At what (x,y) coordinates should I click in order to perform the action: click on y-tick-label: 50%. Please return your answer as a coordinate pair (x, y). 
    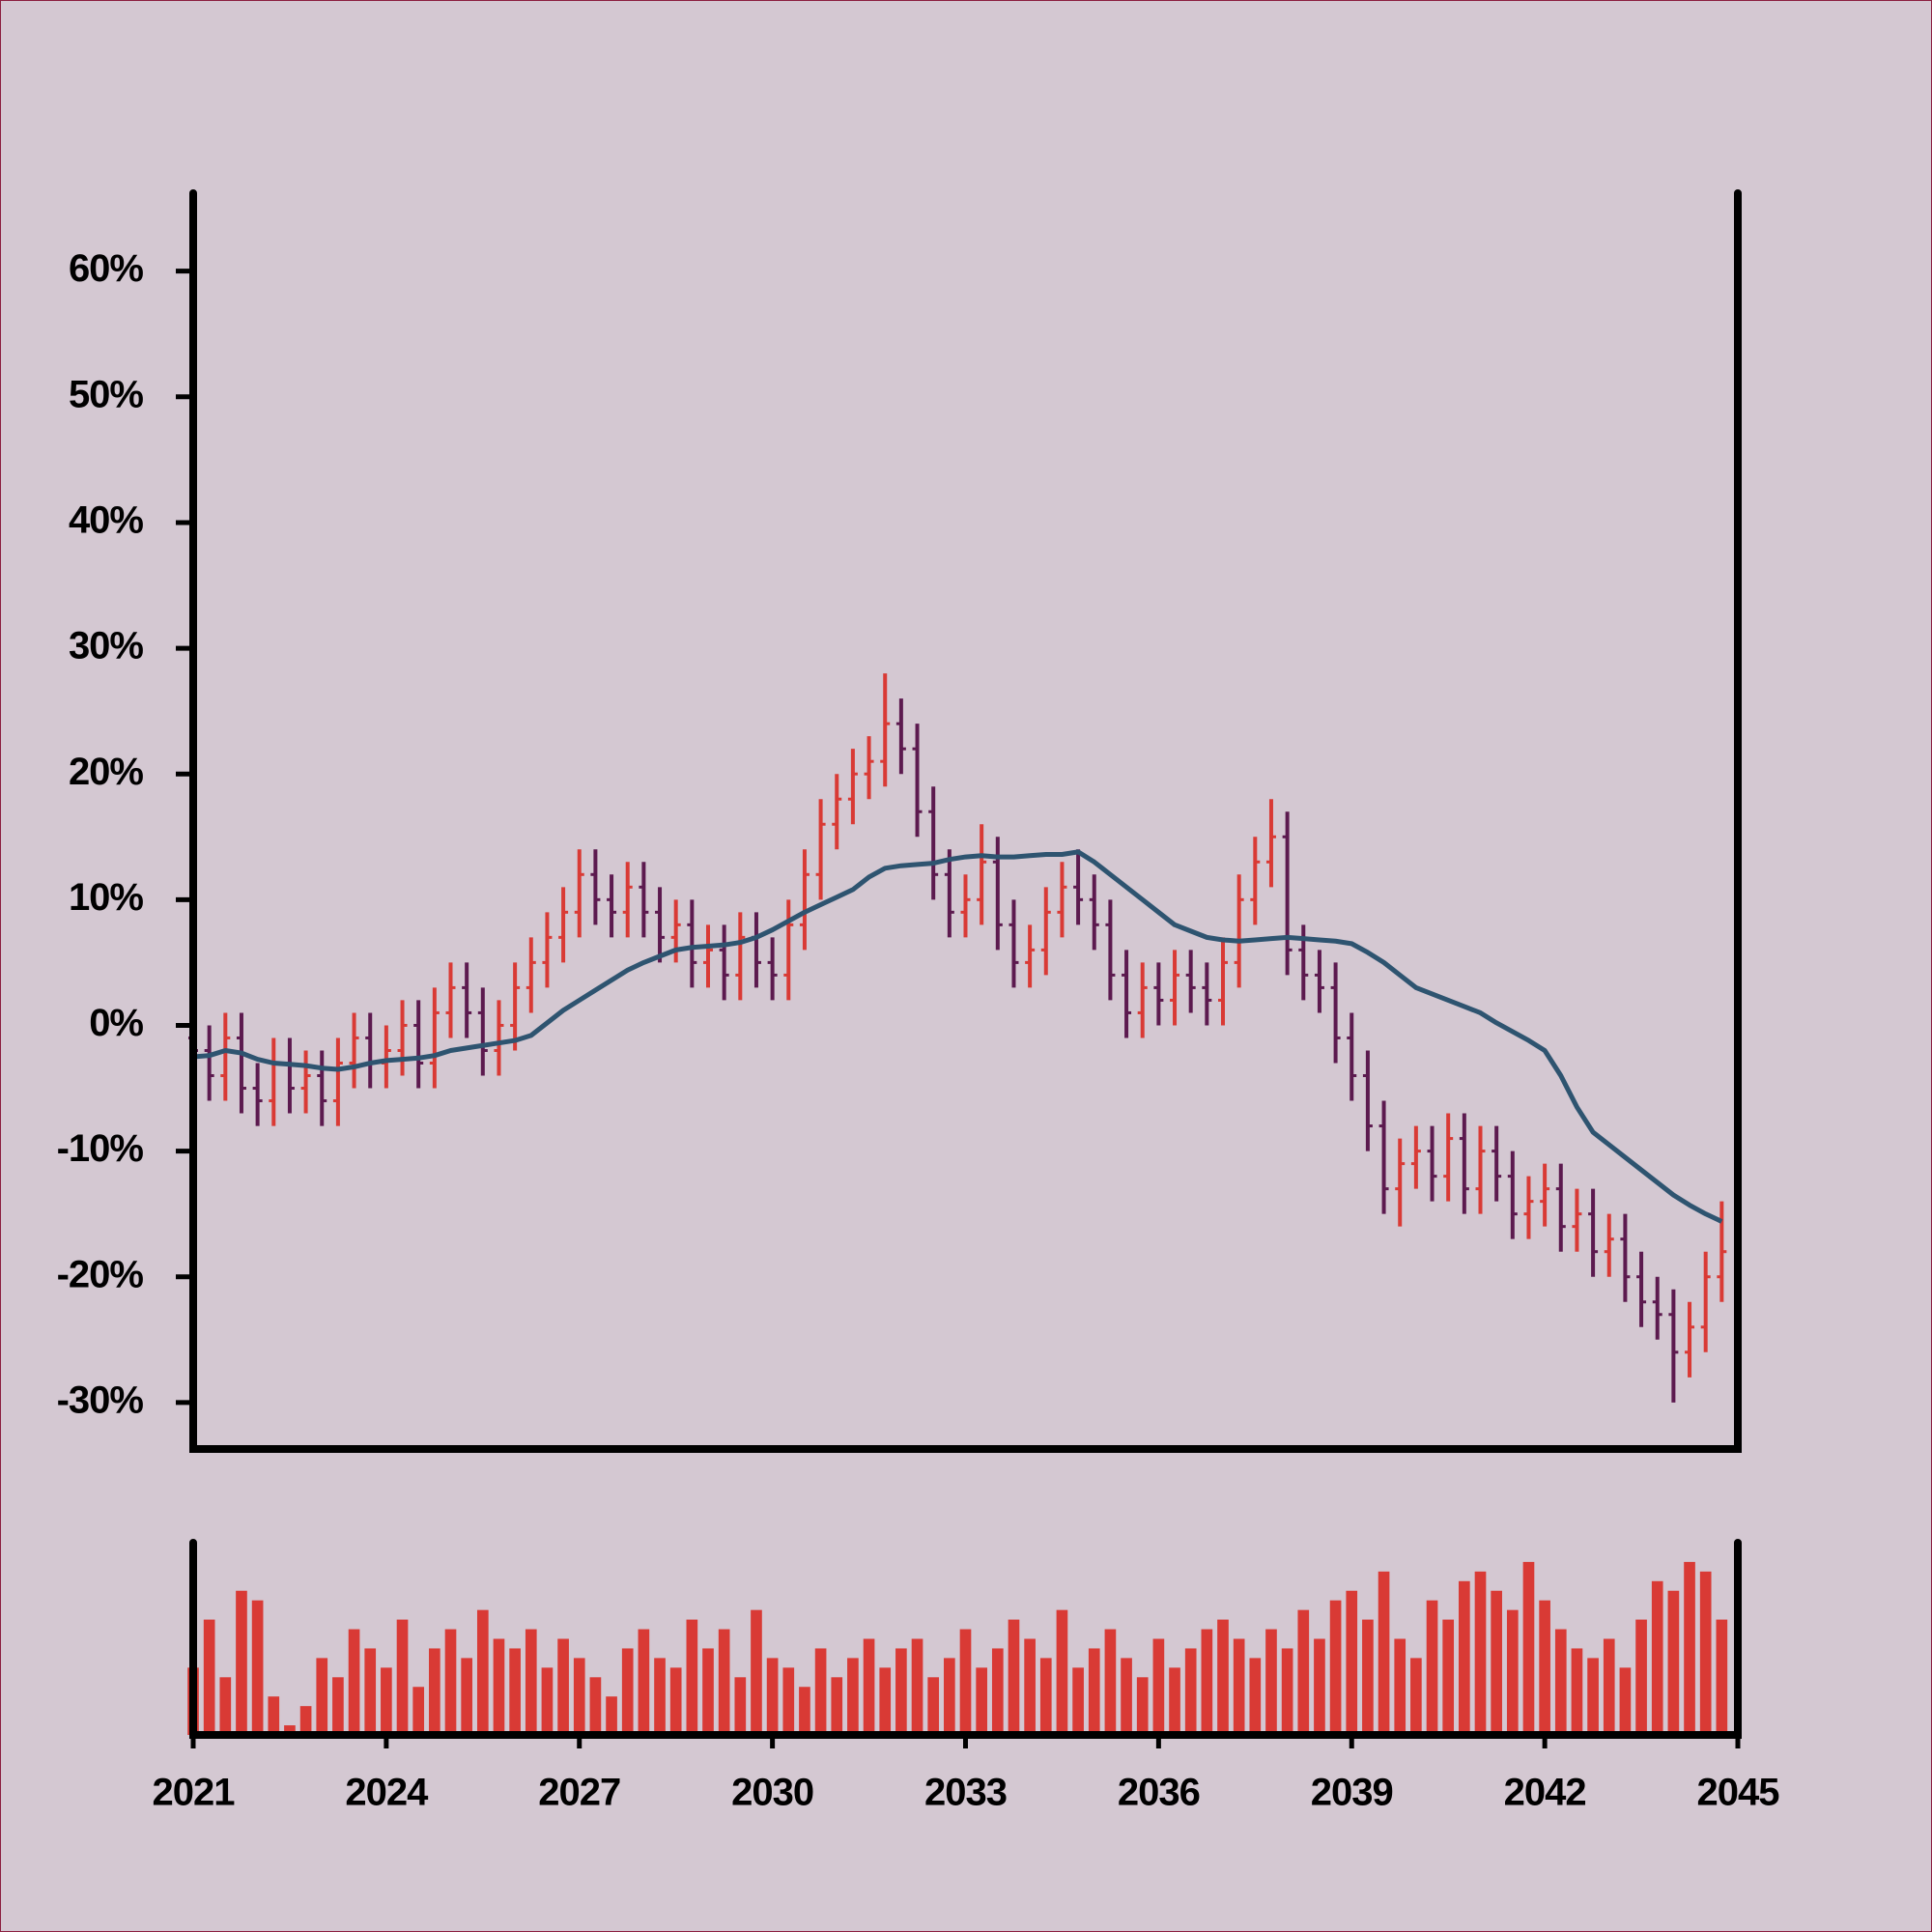
    Looking at the image, I should click on (106, 394).